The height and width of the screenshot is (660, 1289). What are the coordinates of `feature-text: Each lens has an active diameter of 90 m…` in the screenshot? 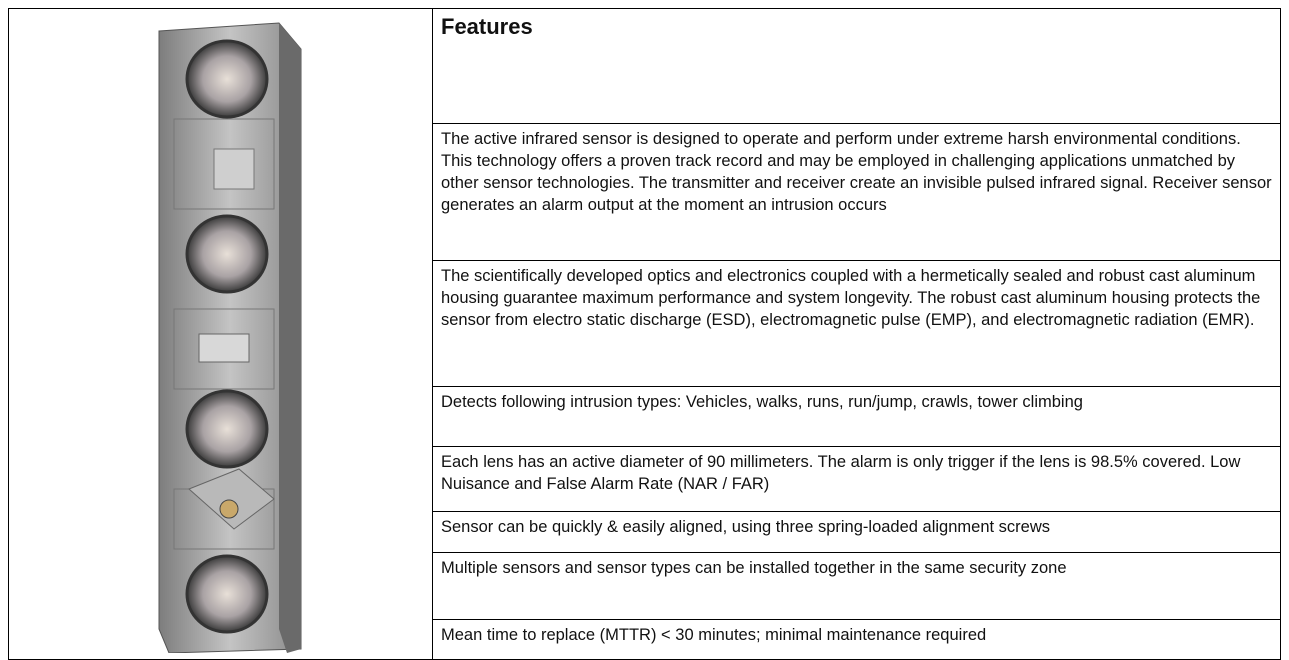 It's located at (856, 479).